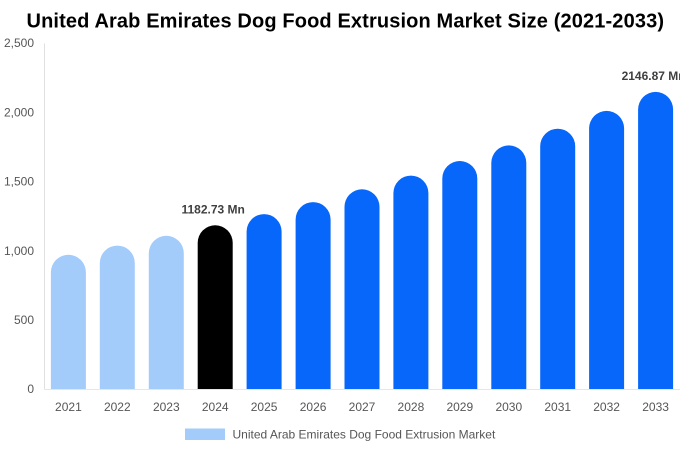 This screenshot has width=680, height=455. Describe the element at coordinates (19, 182) in the screenshot. I see `svg-text: 1,500` at that location.